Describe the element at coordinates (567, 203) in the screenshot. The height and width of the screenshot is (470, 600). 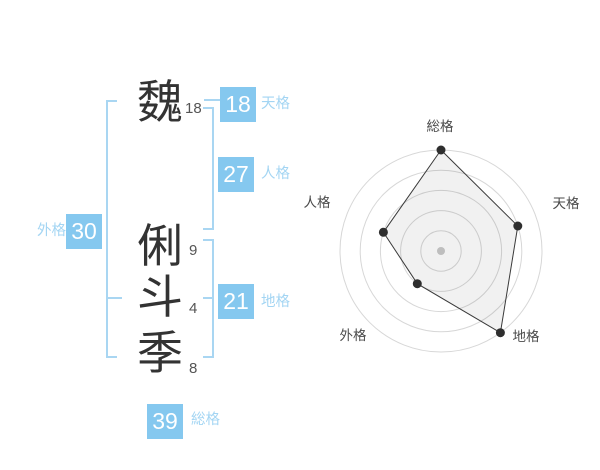
I see `radar-axis-label: 天格` at that location.